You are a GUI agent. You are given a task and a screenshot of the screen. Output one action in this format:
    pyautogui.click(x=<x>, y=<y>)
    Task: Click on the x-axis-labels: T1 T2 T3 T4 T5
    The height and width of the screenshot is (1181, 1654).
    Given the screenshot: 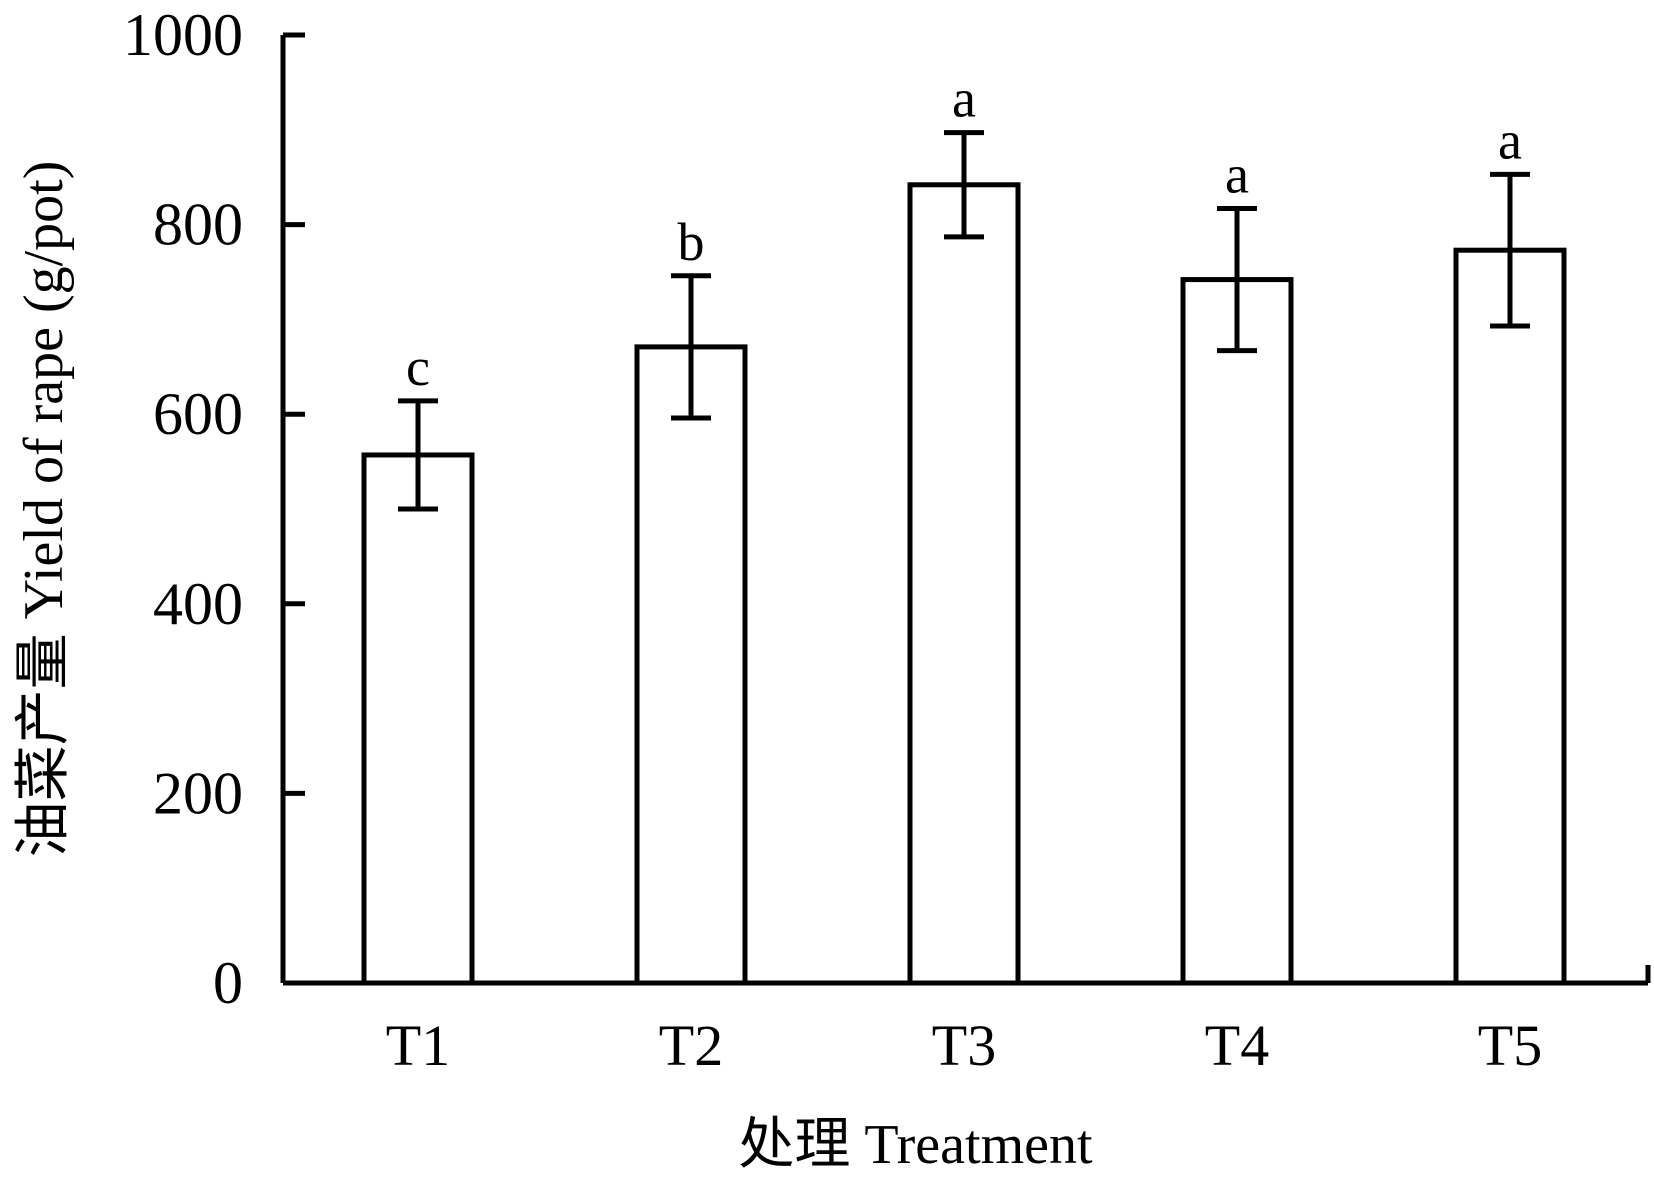 What is the action you would take?
    pyautogui.click(x=964, y=1045)
    